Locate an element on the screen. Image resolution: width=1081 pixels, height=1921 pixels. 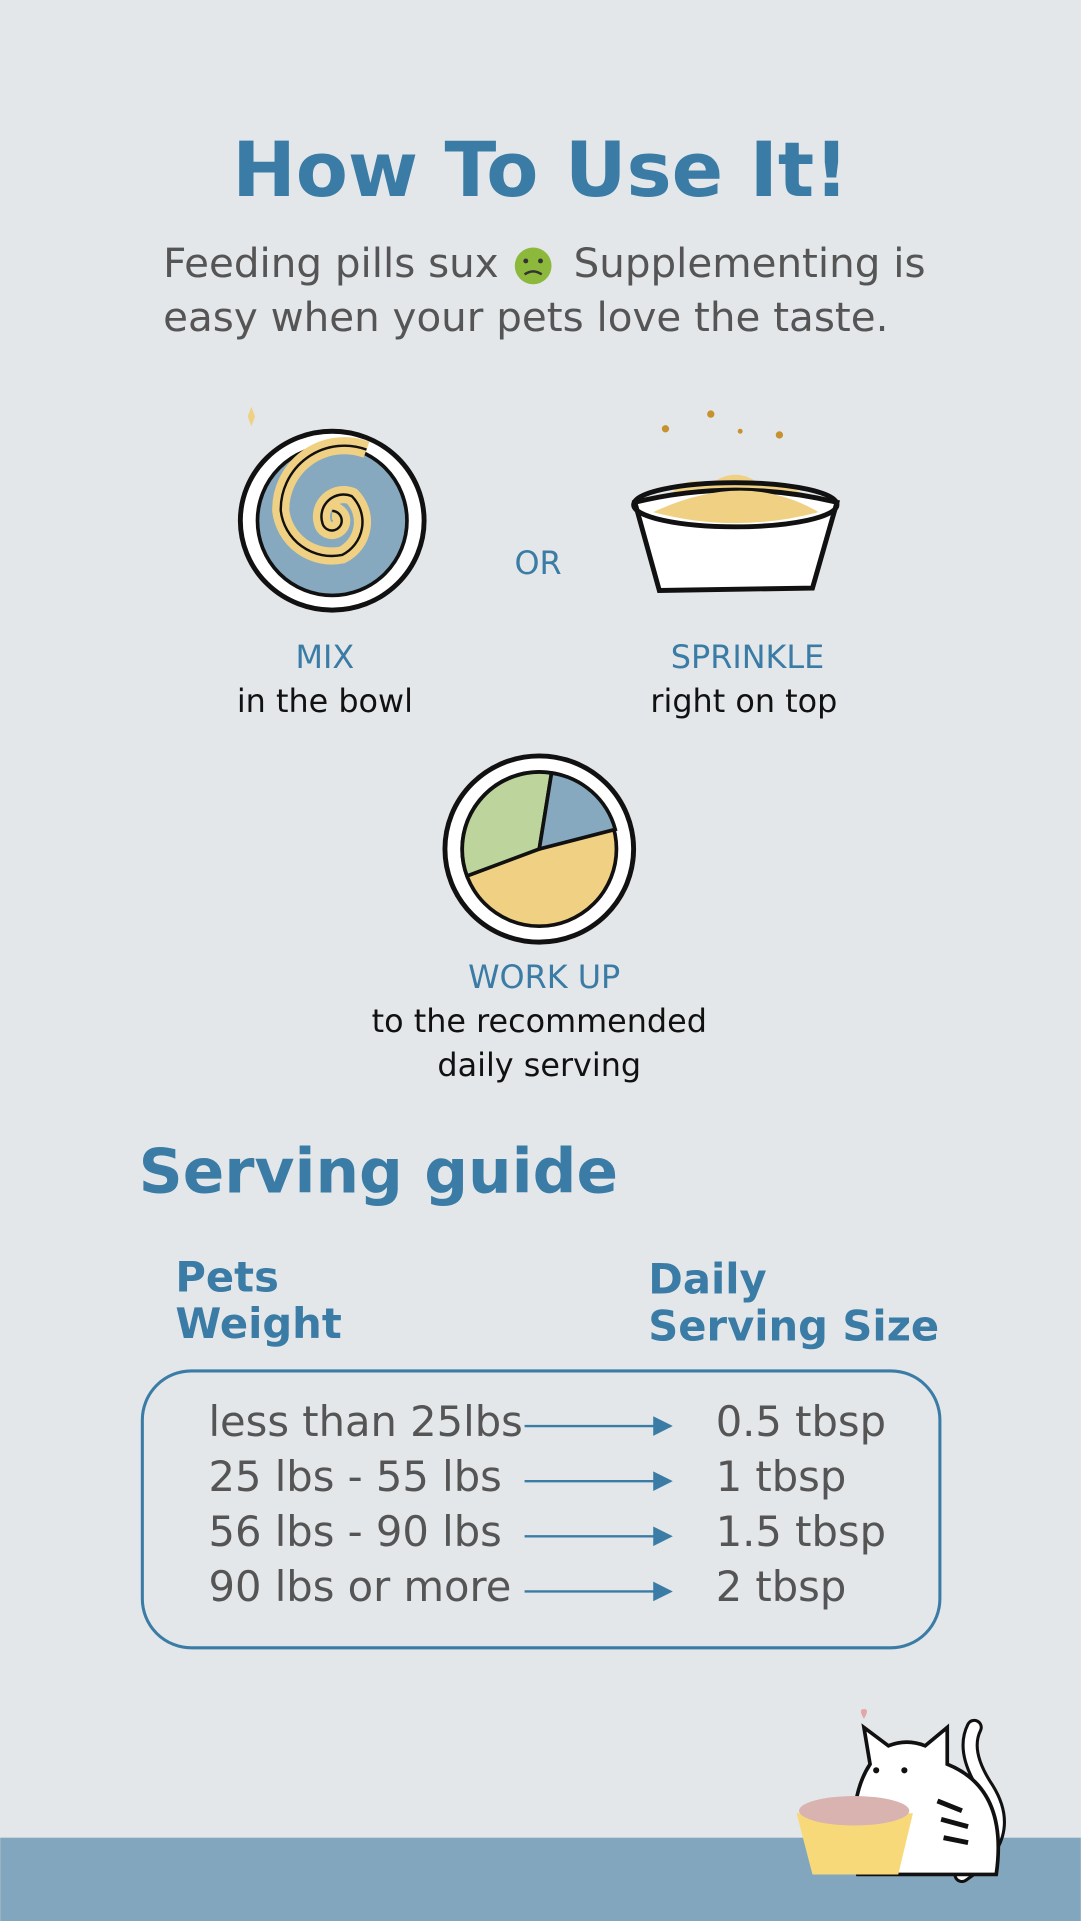
weight: 90 lbs or more is located at coordinates (359, 1586).